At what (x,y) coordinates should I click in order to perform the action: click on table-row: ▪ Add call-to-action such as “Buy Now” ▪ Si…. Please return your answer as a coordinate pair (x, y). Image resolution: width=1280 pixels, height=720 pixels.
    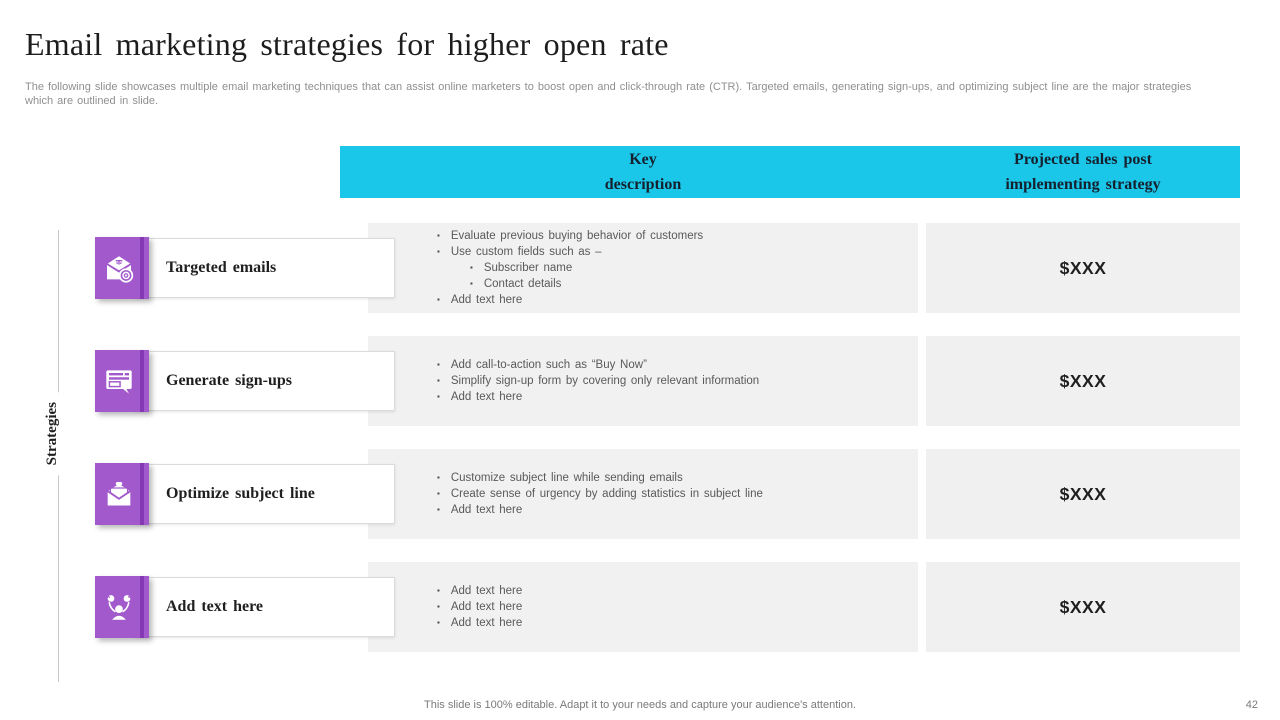
    Looking at the image, I should click on (640, 381).